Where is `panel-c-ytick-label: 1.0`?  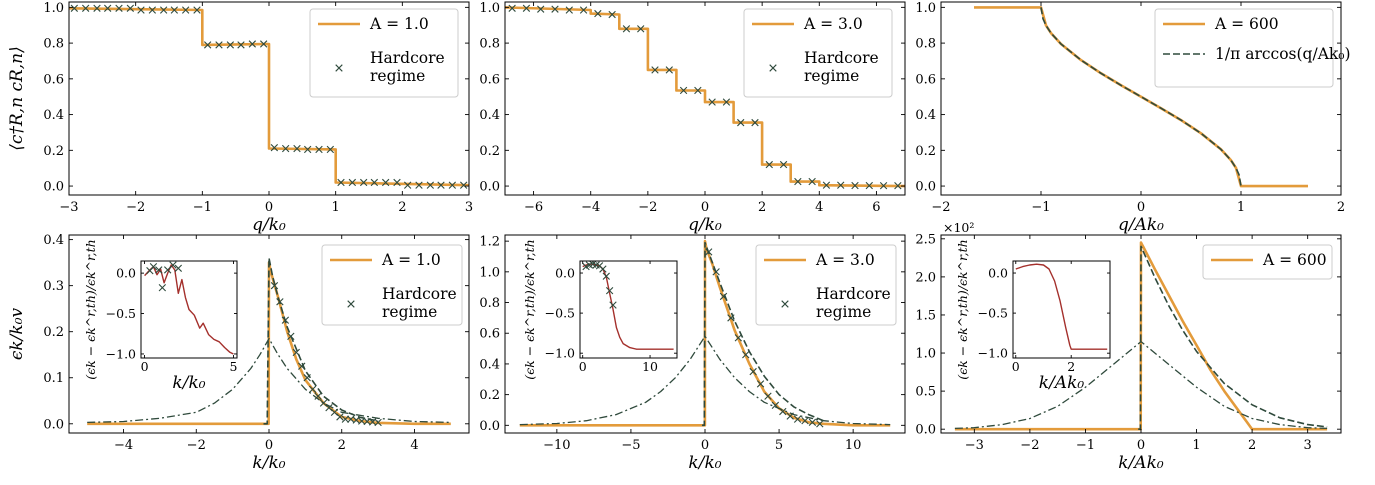
panel-c-ytick-label: 1.0 is located at coordinates (925, 8).